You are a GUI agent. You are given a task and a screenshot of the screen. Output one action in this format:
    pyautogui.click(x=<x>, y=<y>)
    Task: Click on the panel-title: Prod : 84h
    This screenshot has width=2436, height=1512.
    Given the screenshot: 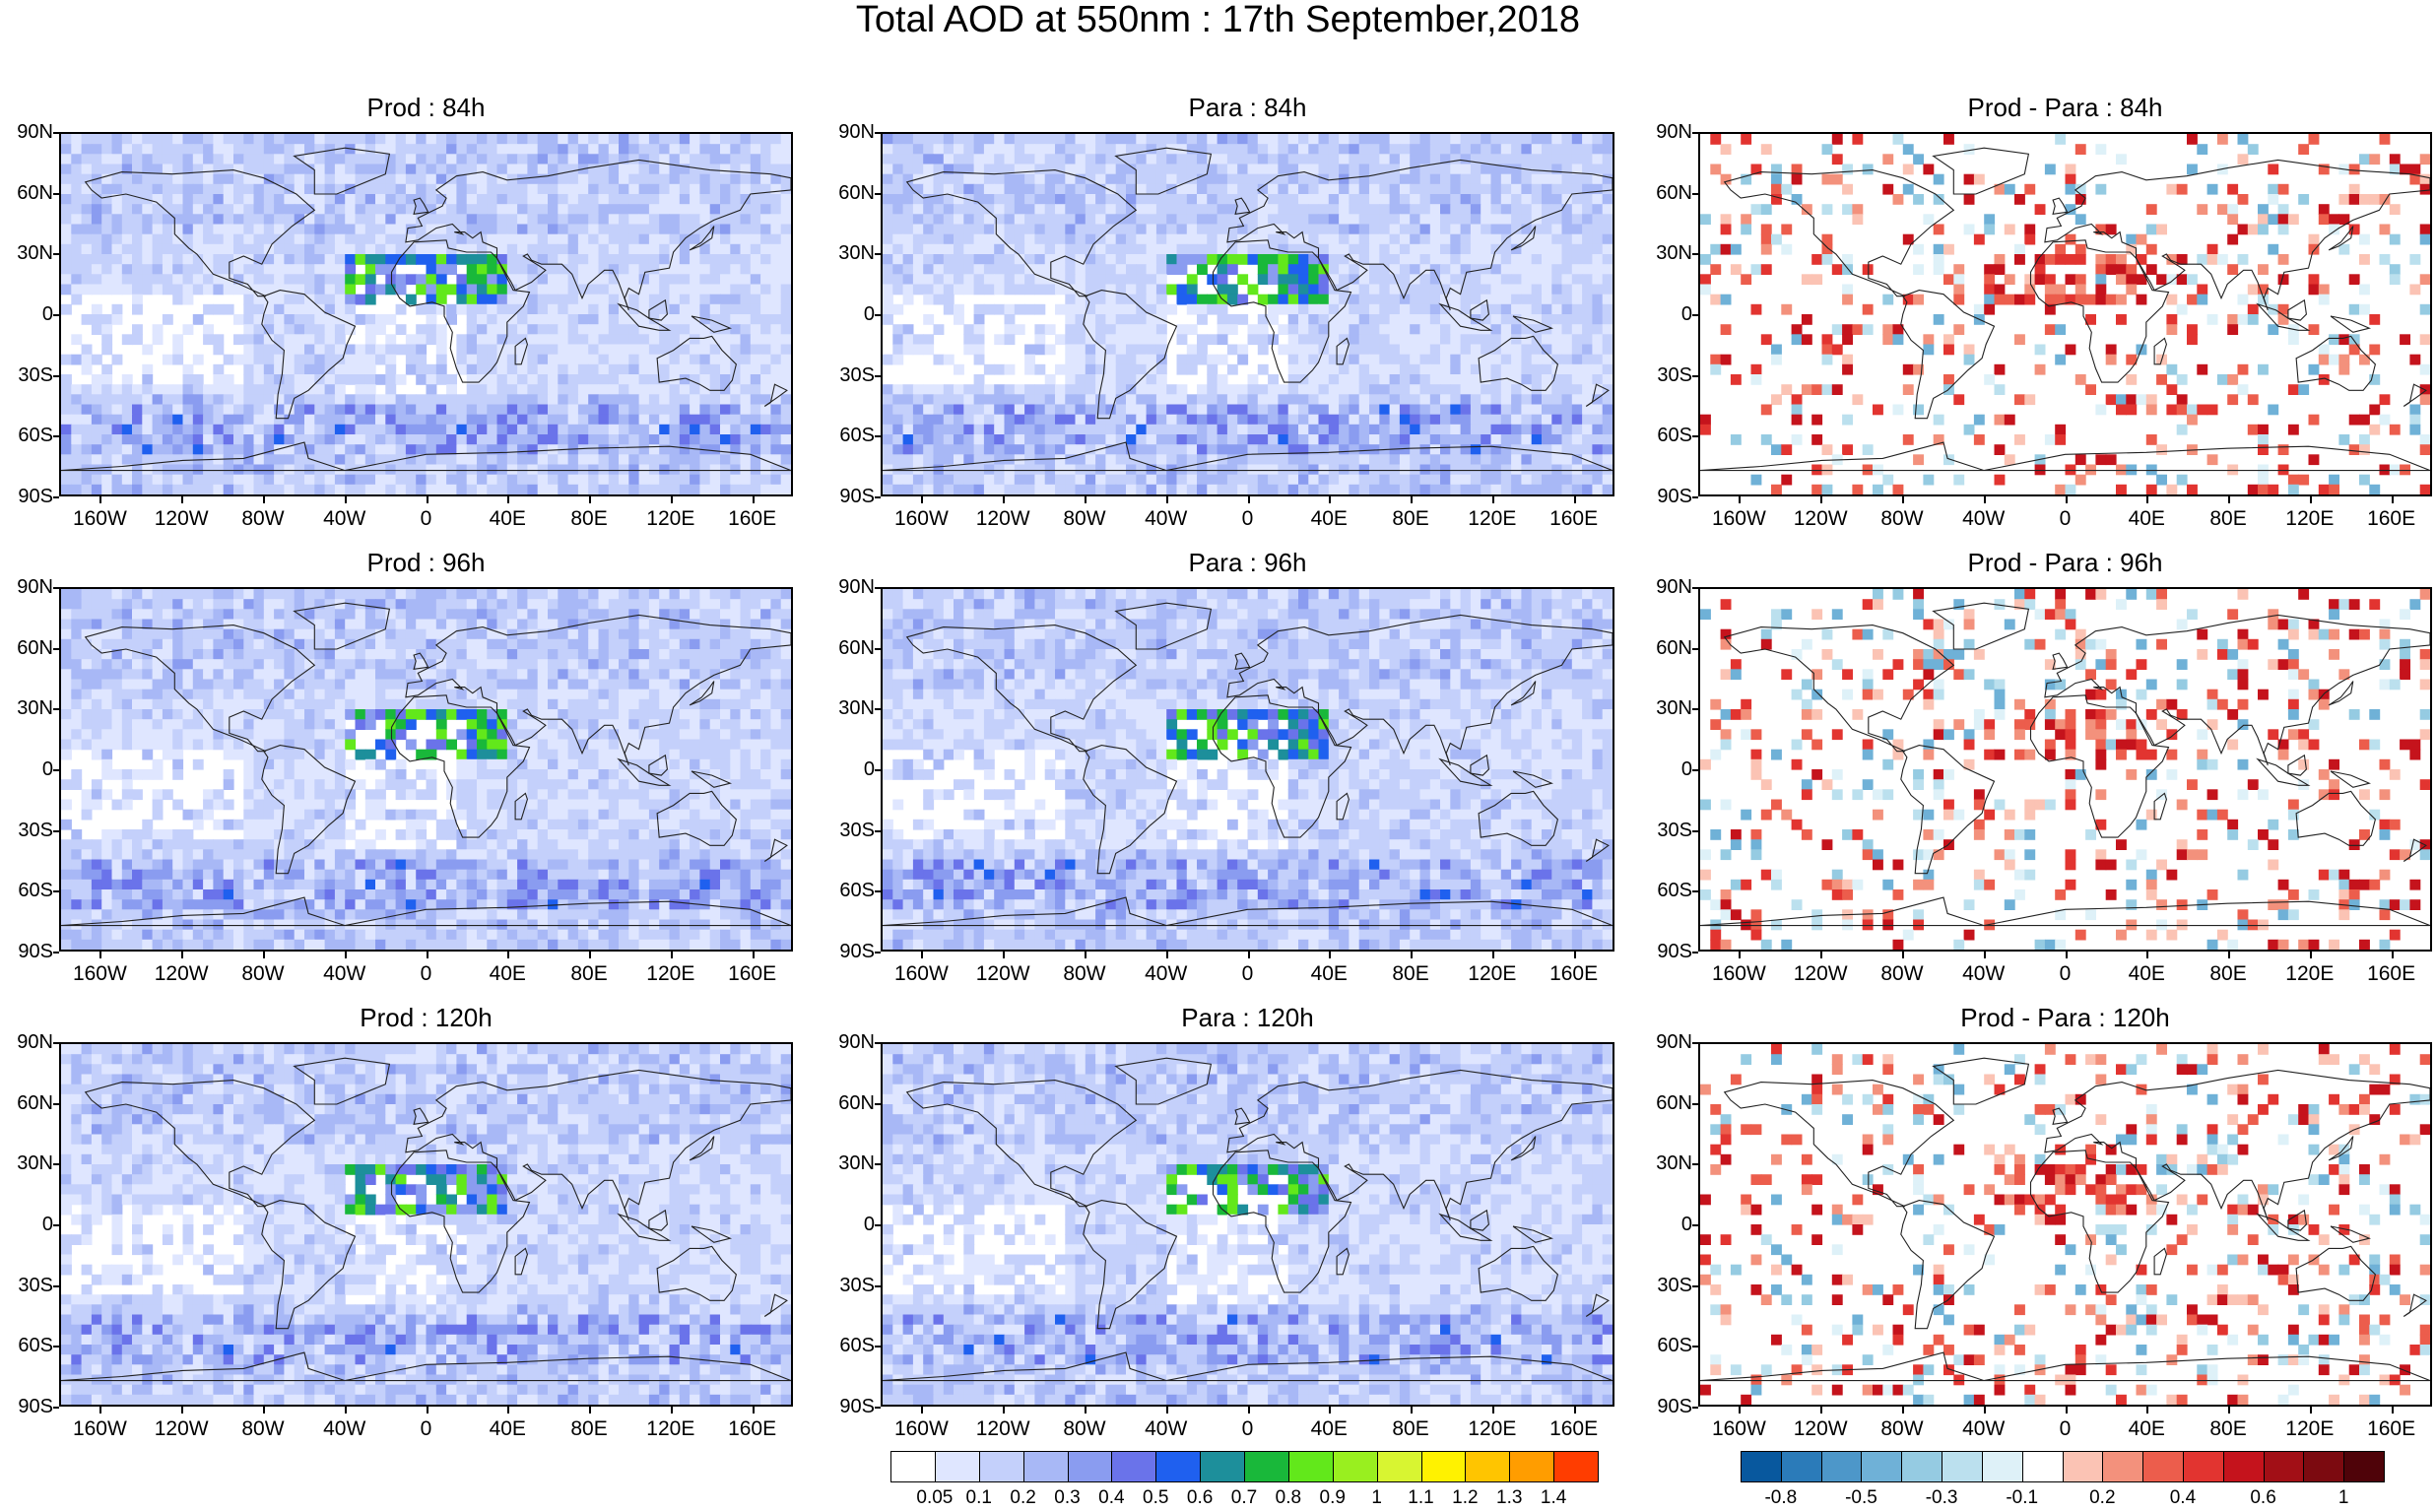 What is the action you would take?
    pyautogui.click(x=426, y=107)
    